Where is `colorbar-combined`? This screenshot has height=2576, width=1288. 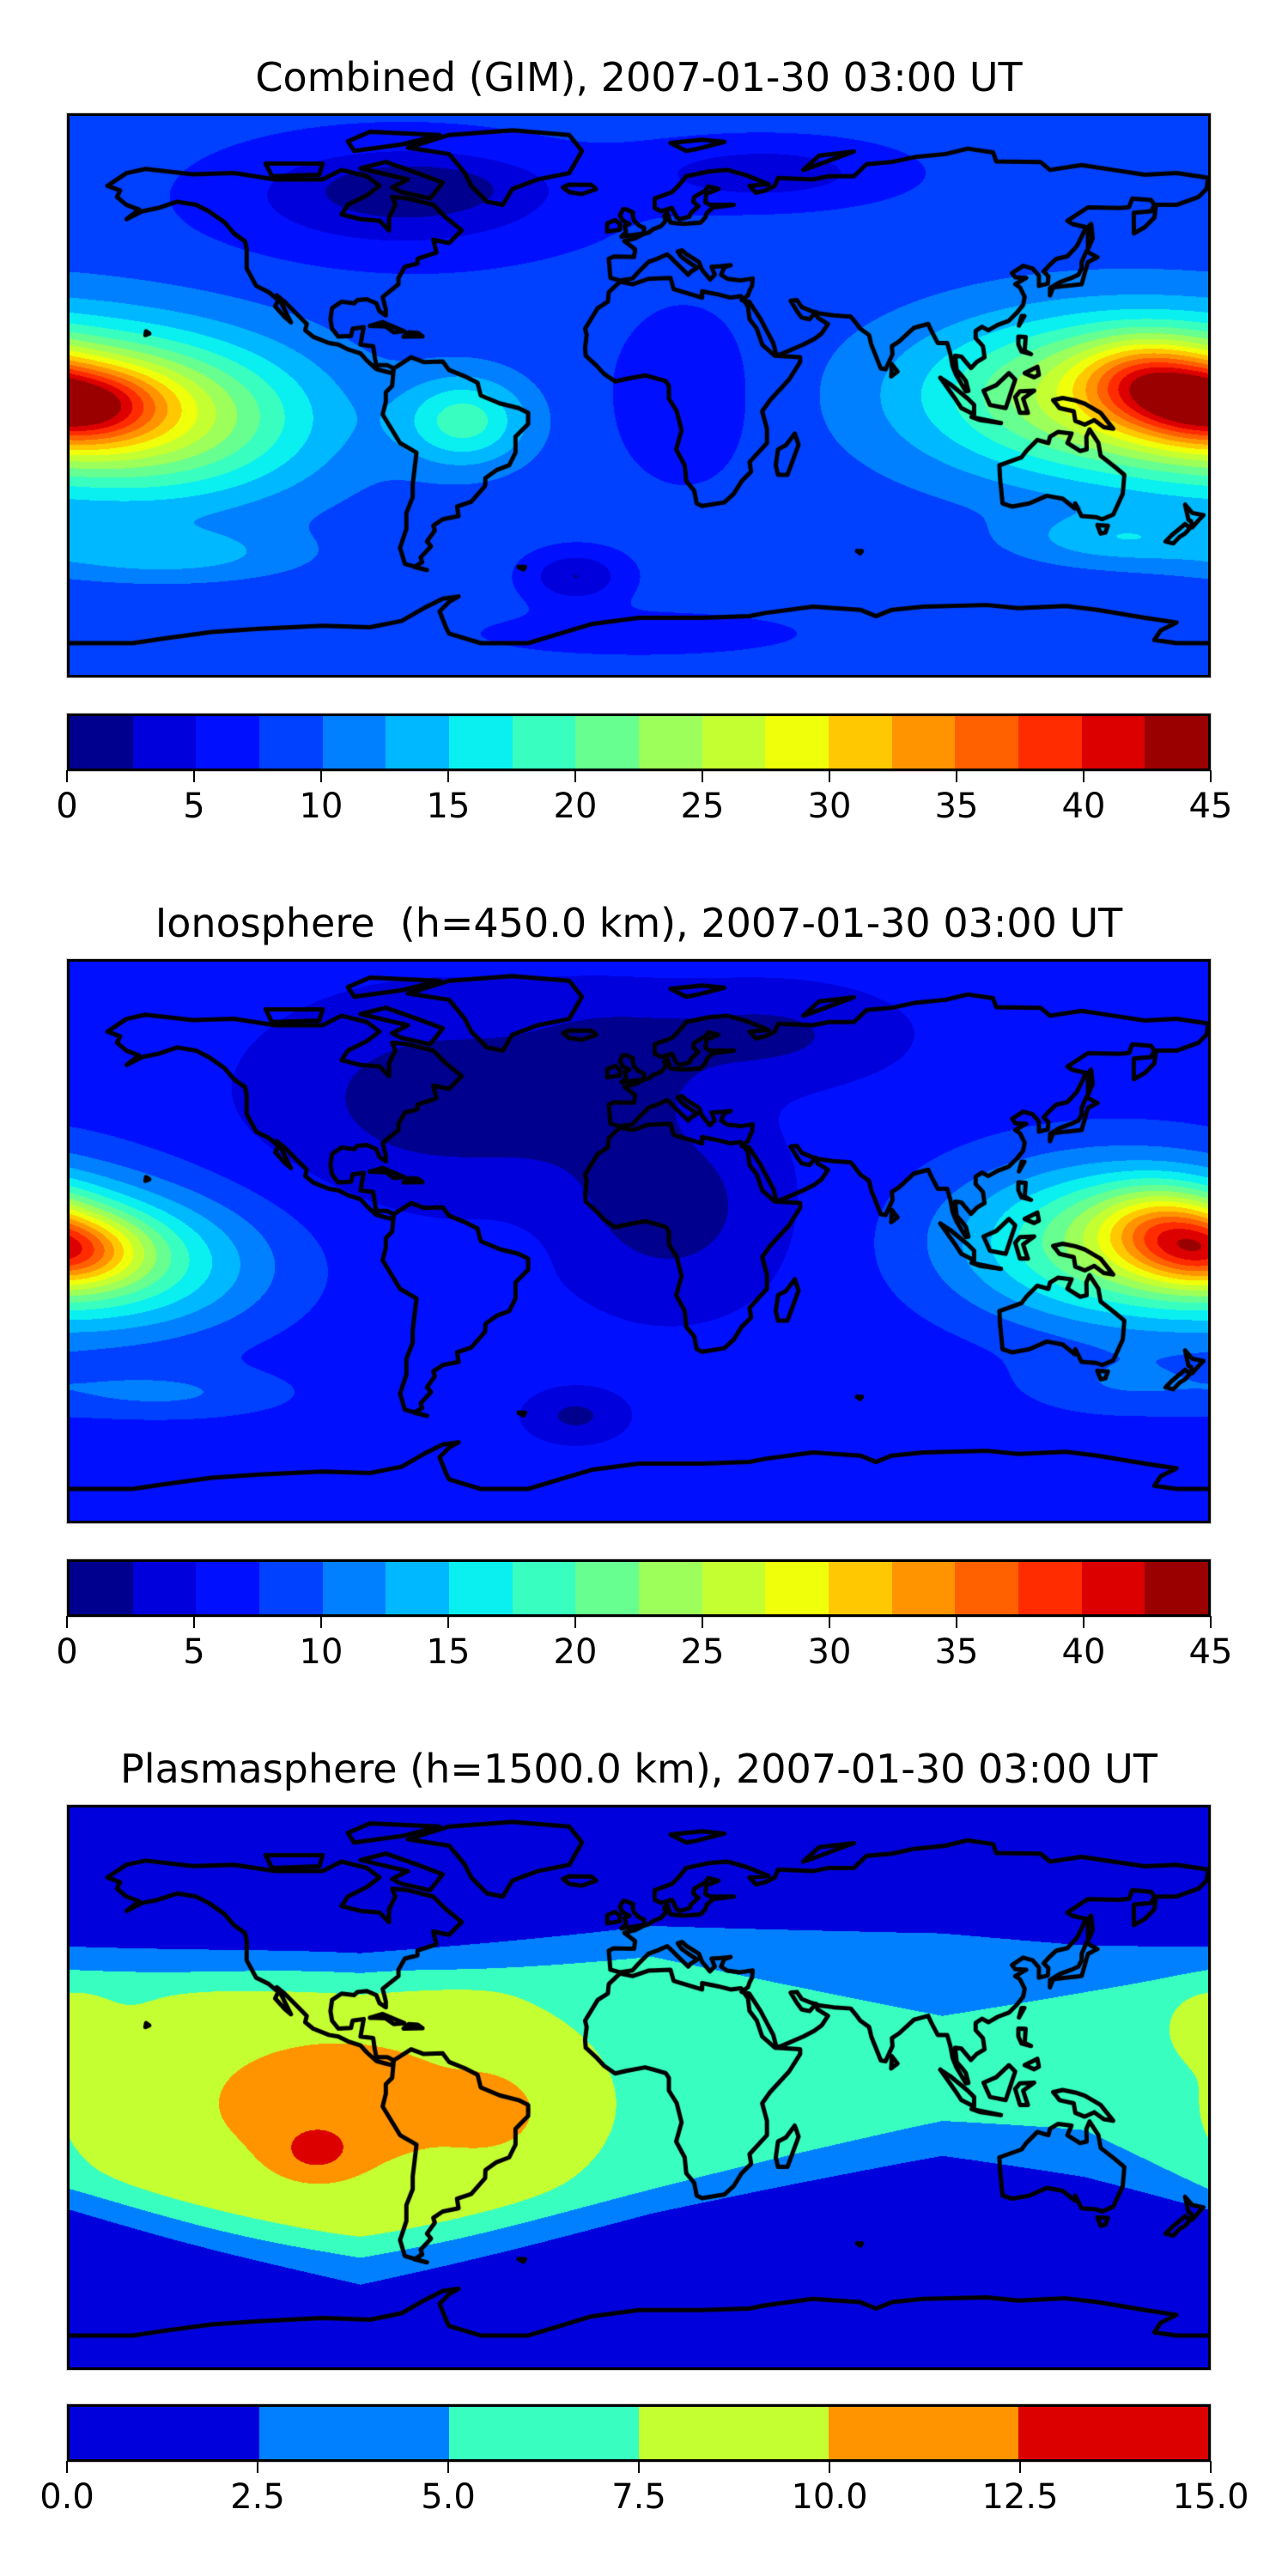
colorbar-combined is located at coordinates (639, 742).